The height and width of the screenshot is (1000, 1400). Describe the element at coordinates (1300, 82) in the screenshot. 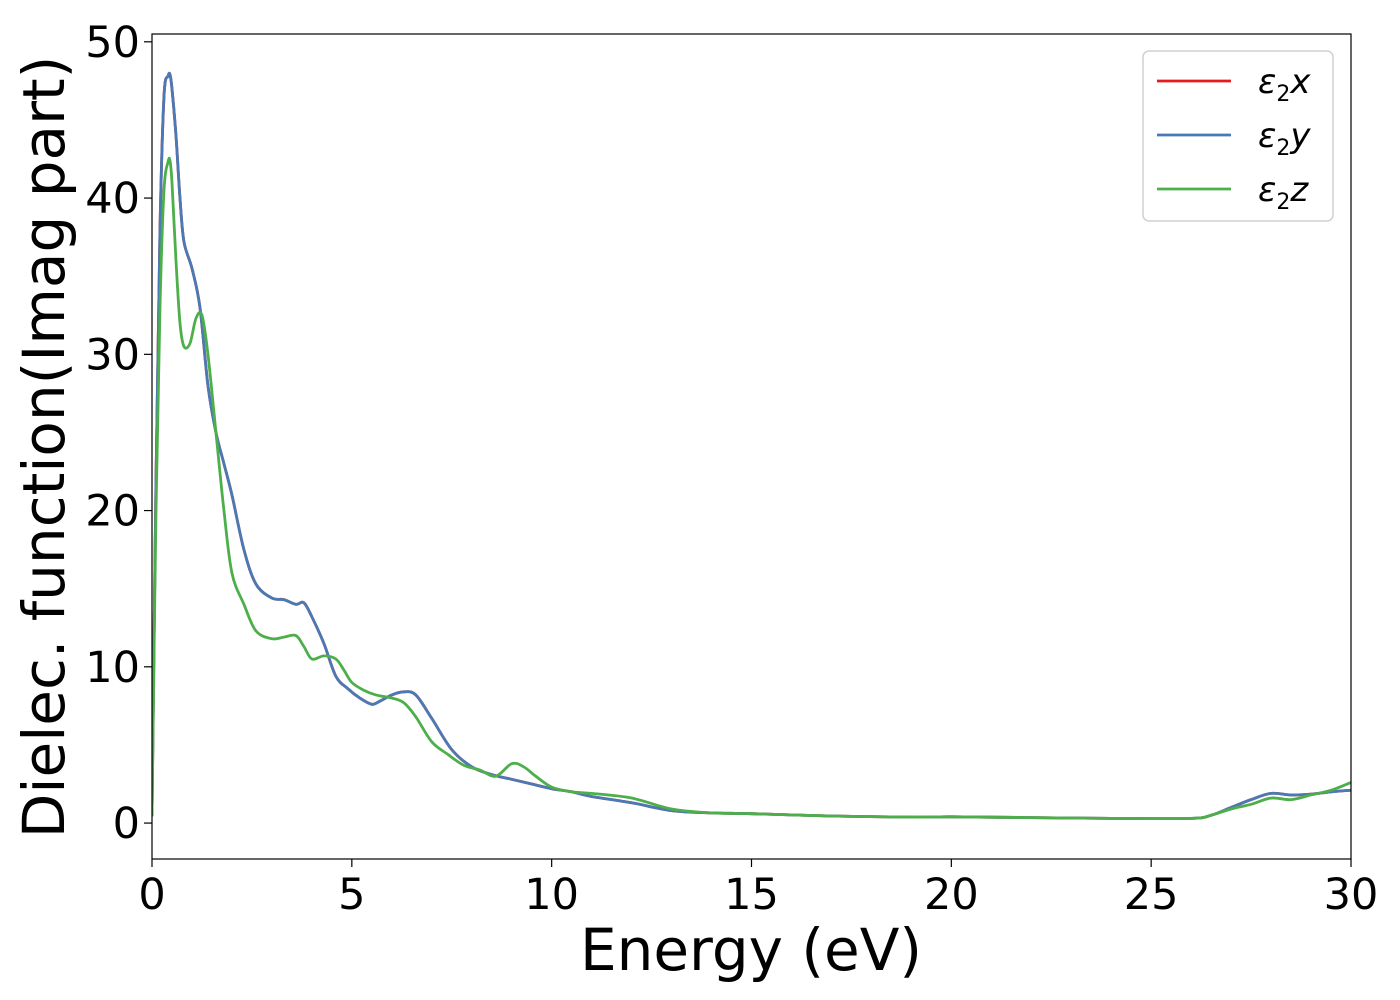

I see `legend-component: x` at that location.